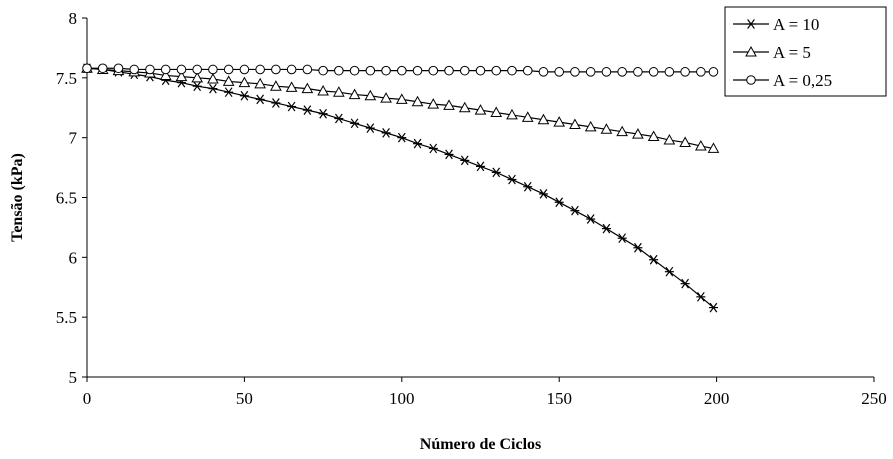 This screenshot has width=893, height=459. Describe the element at coordinates (66, 78) in the screenshot. I see `y-tick-label: 7.5` at that location.